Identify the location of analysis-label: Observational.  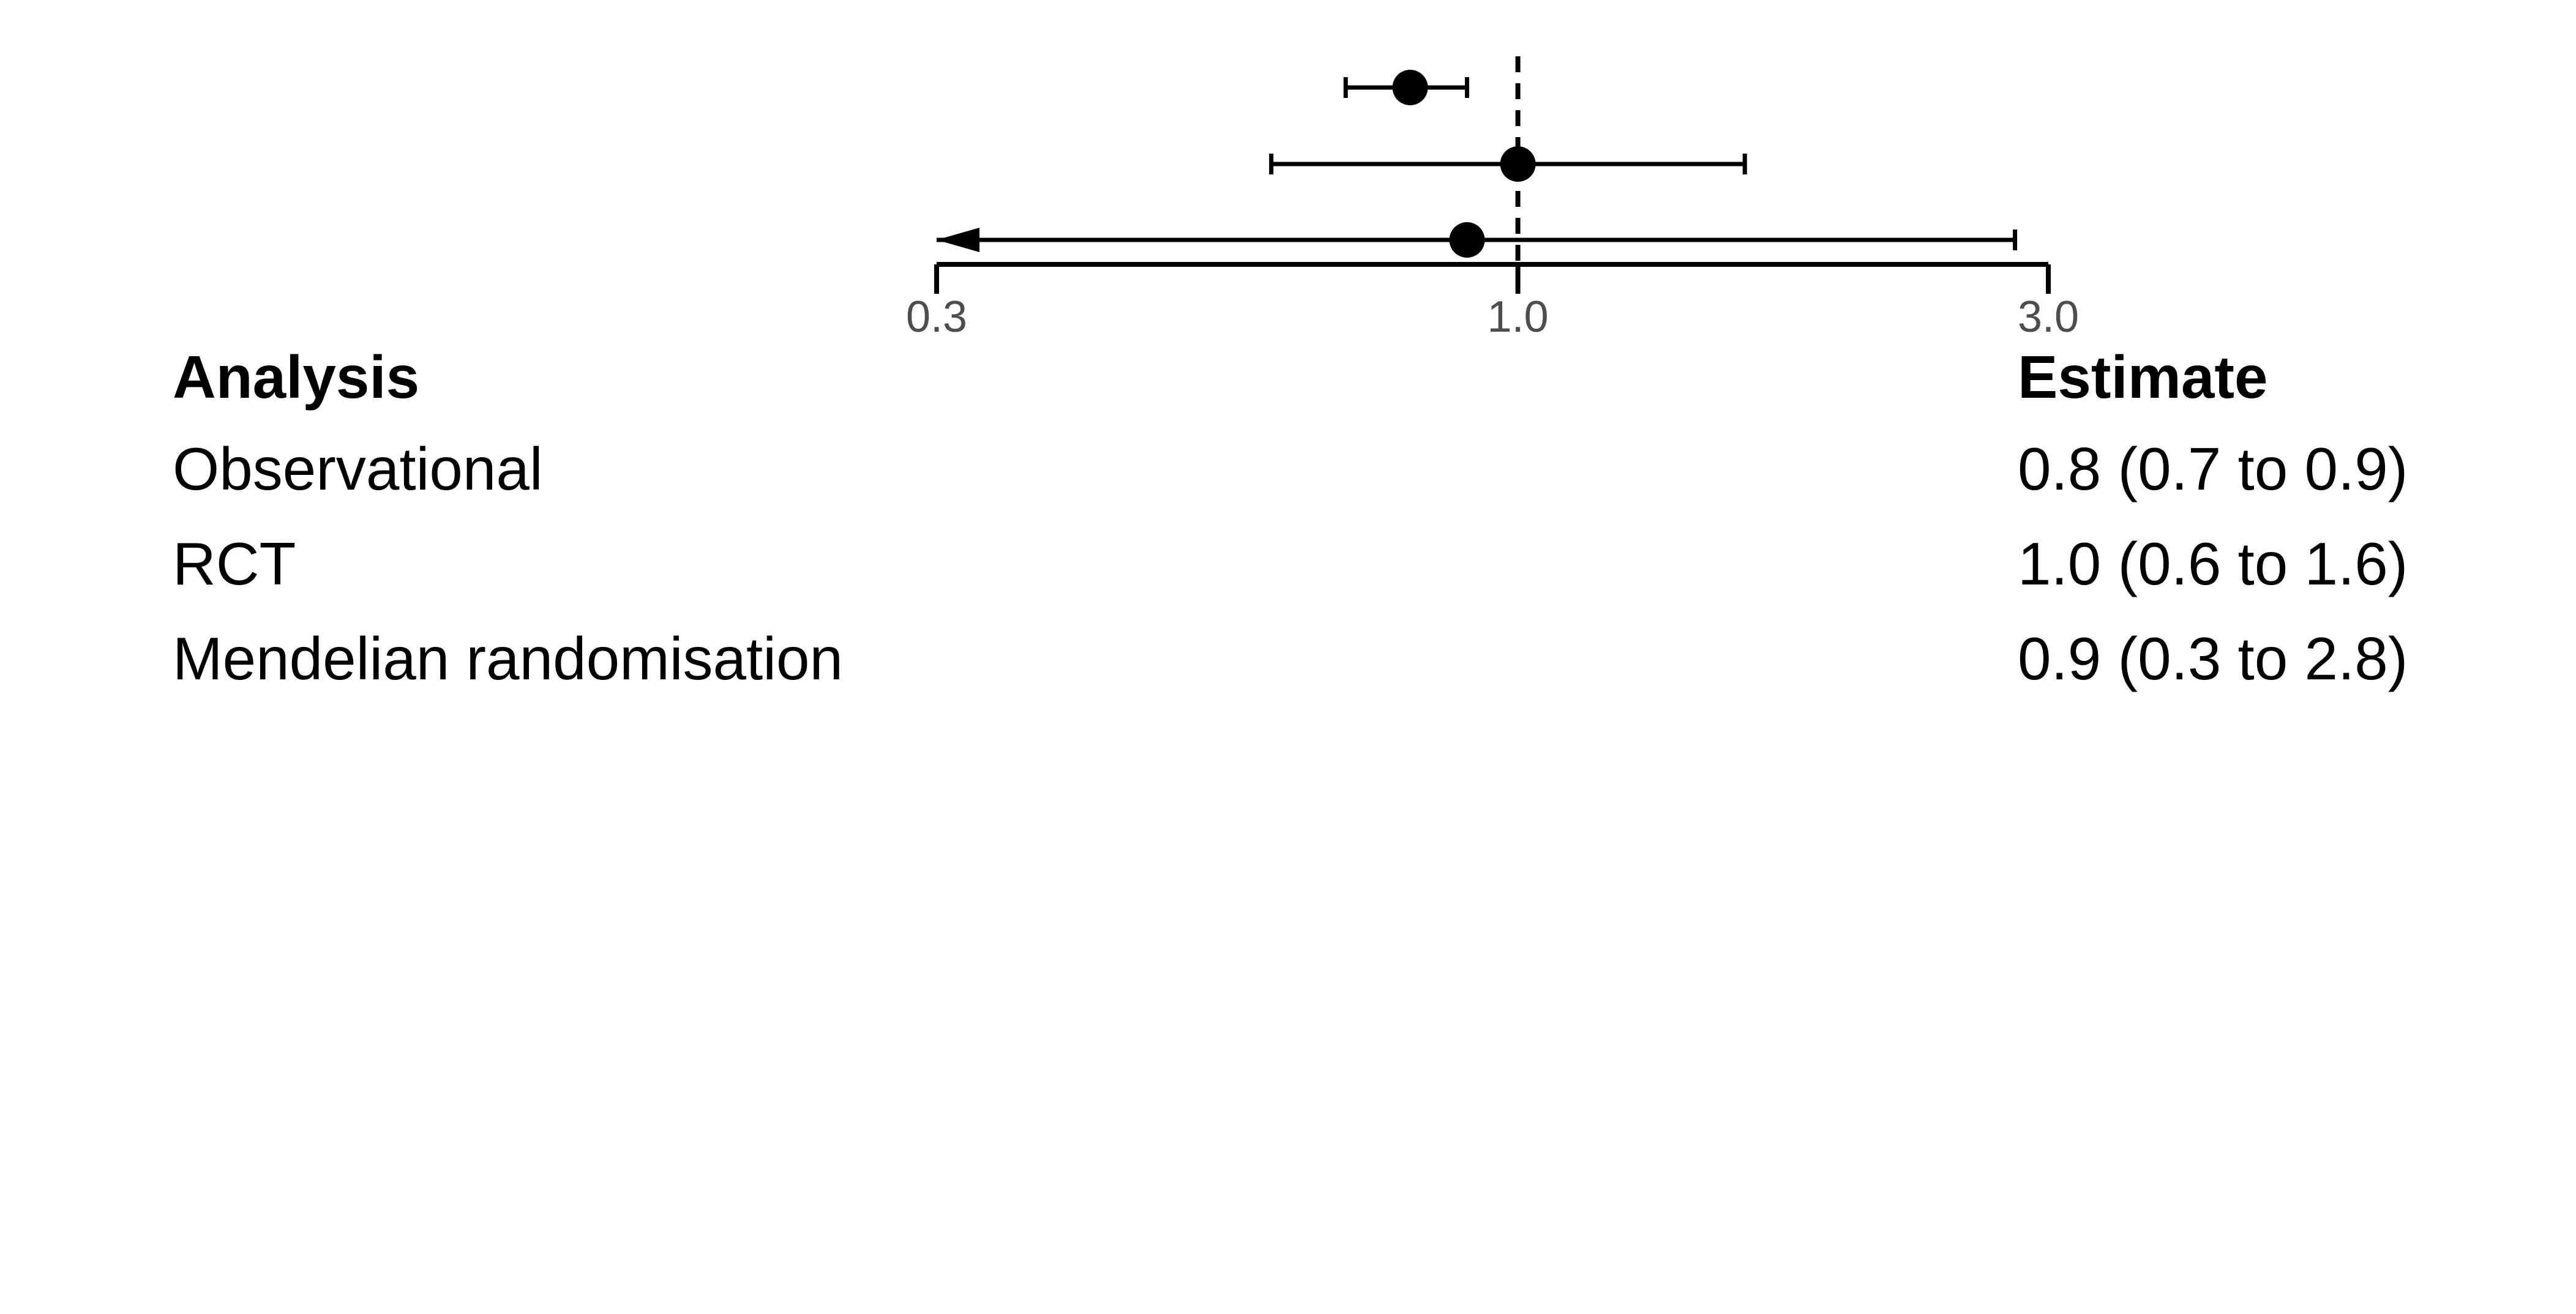
(358, 468).